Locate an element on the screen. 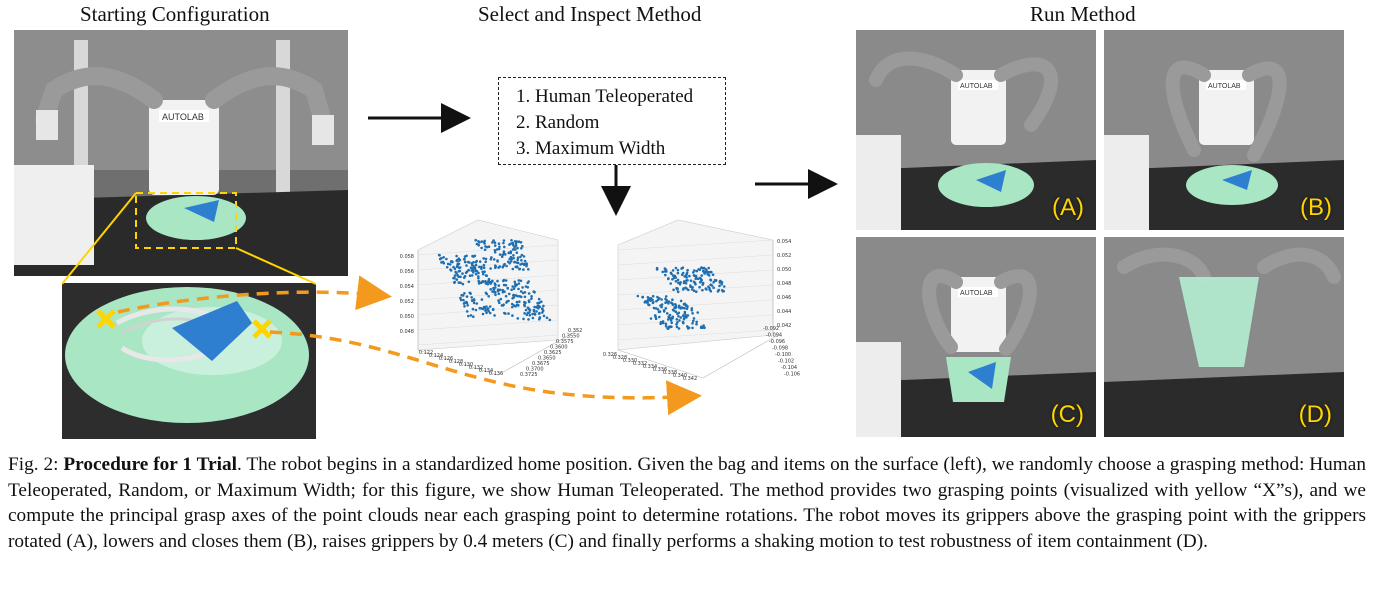 The image size is (1375, 609). grasp-x-icon-right is located at coordinates (262, 329).